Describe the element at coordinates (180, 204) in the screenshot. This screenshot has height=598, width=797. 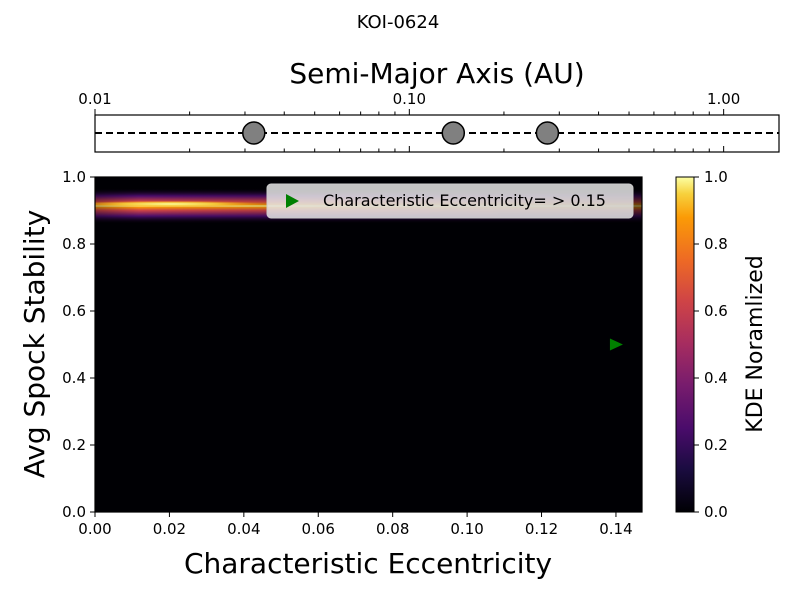
I see `density-band-hotspot` at that location.